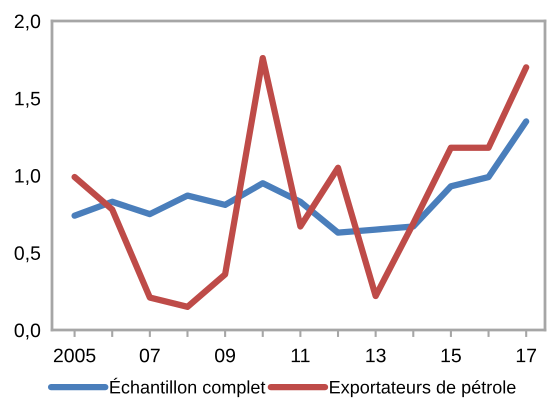  Describe the element at coordinates (451, 355) in the screenshot. I see `x-tick-label: 15` at that location.